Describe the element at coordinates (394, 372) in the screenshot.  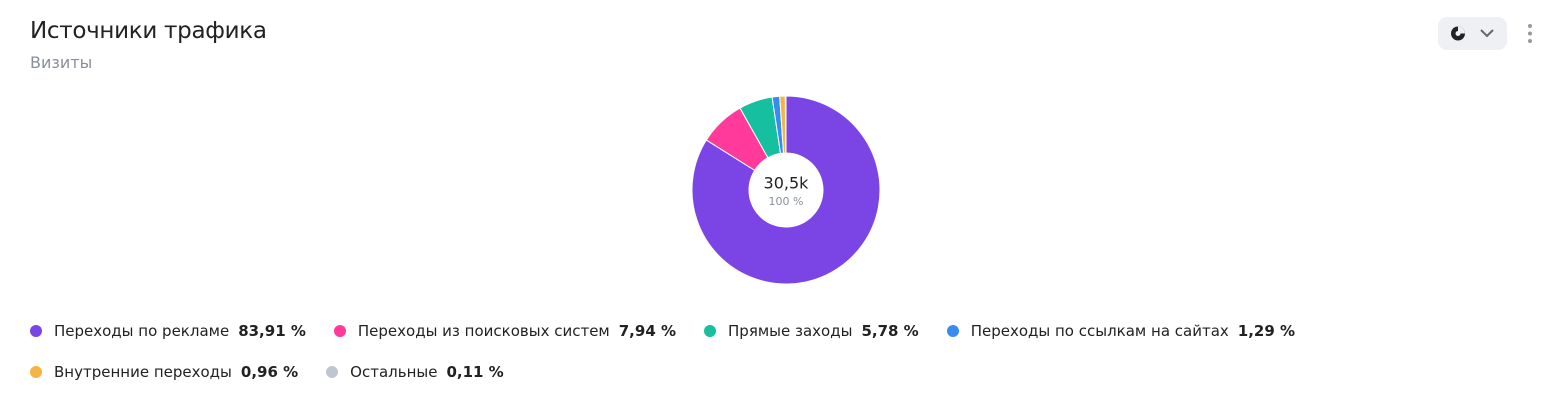
I see `legend-label: Остальные` at that location.